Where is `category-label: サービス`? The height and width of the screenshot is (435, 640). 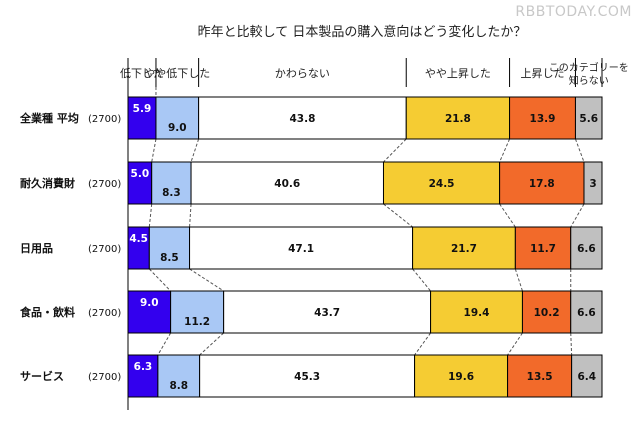 category-label: サービス is located at coordinates (42, 376).